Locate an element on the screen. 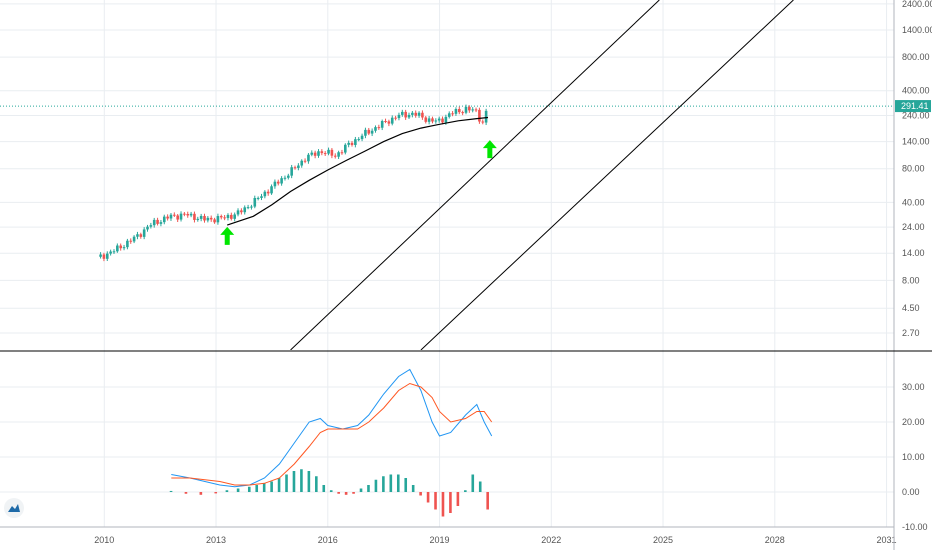  x-tick-label: 2013 is located at coordinates (216, 540).